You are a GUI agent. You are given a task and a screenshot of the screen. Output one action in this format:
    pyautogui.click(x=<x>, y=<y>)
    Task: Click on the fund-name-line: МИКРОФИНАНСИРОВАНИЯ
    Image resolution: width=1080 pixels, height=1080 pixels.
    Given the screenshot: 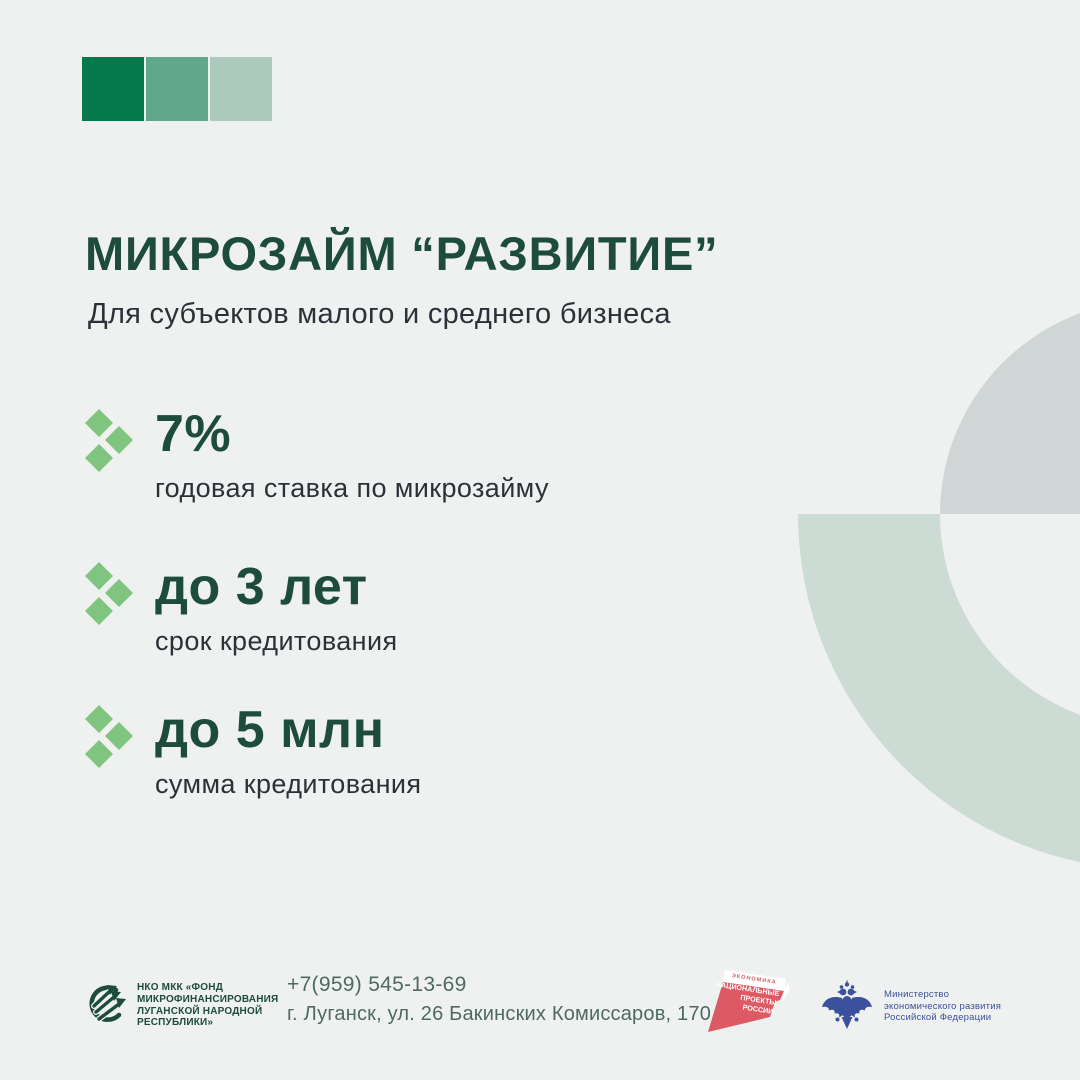 What is the action you would take?
    pyautogui.click(x=208, y=999)
    